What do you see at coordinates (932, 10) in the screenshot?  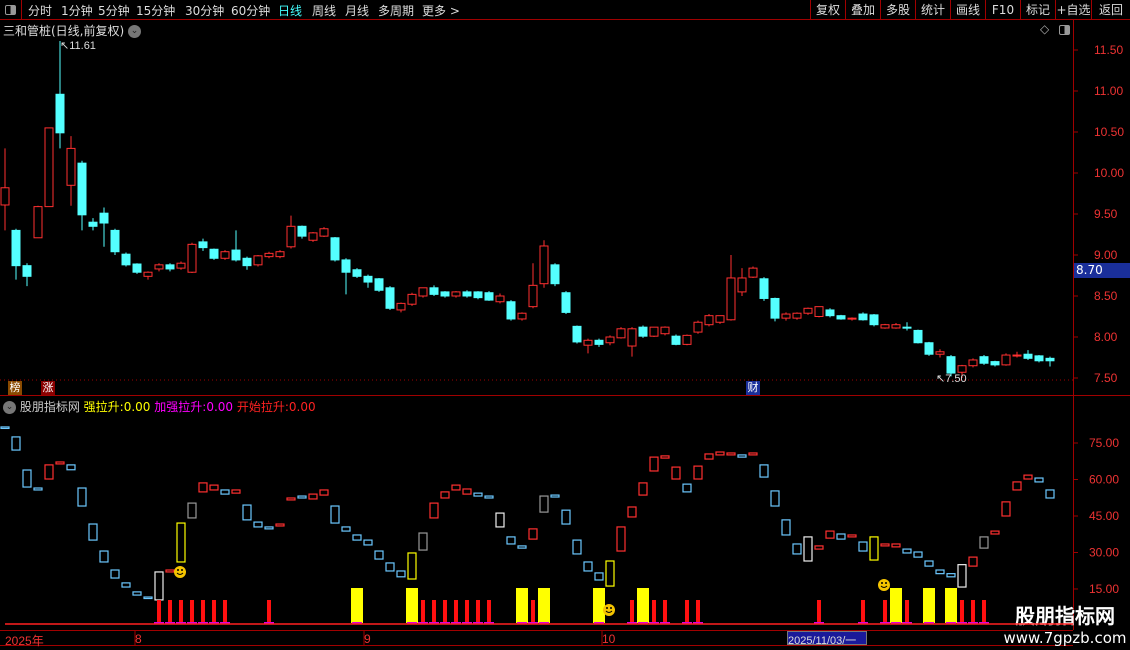 I see `statistics-button: 统计` at bounding box center [932, 10].